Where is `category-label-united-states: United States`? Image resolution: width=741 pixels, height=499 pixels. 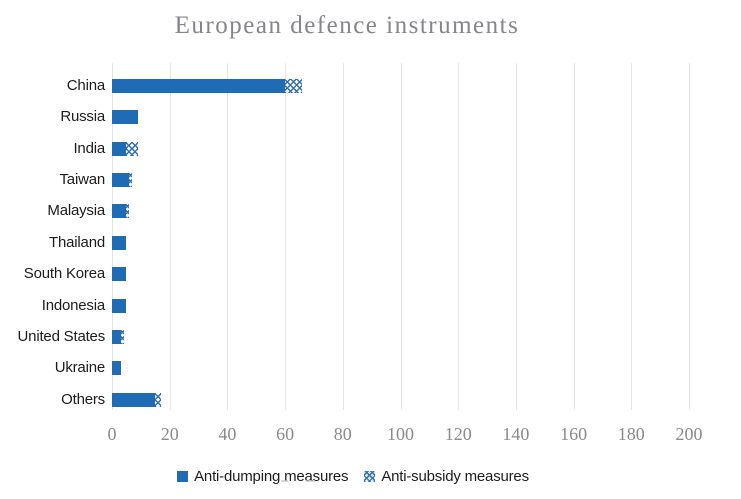
category-label-united-states: United States is located at coordinates (61, 336).